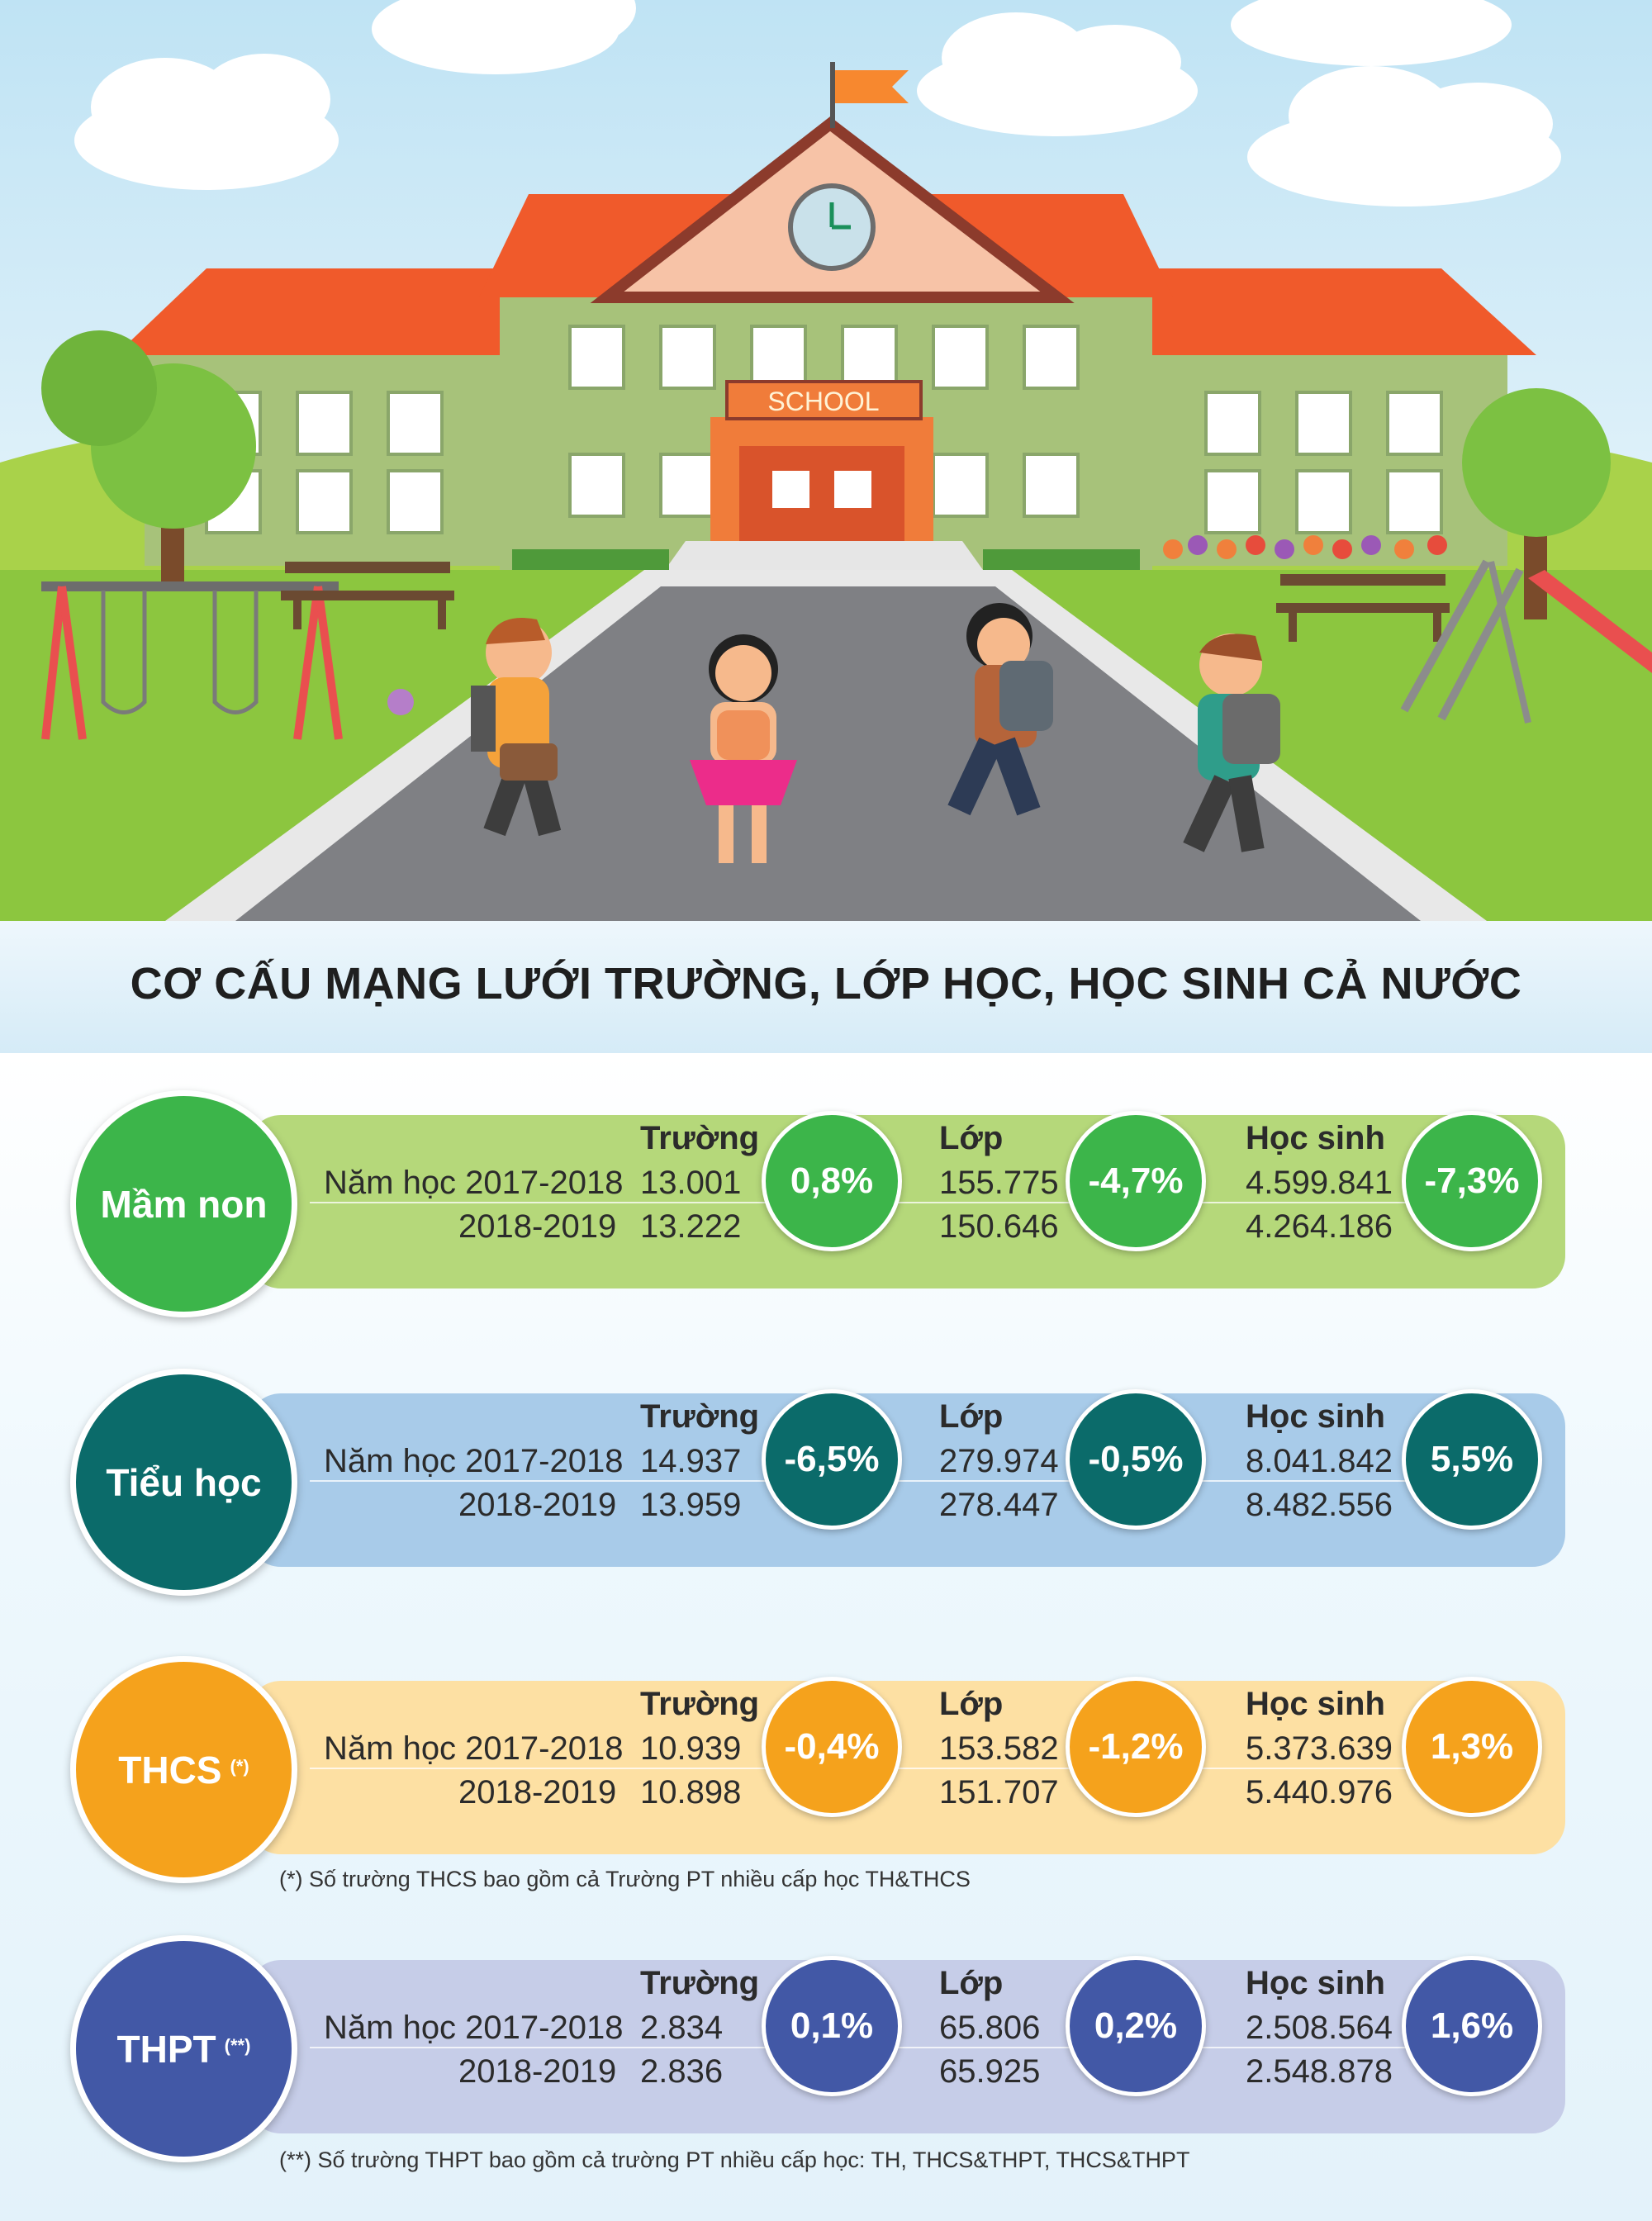 The image size is (1652, 2221). I want to click on level-badge: Mầm non, so click(183, 1203).